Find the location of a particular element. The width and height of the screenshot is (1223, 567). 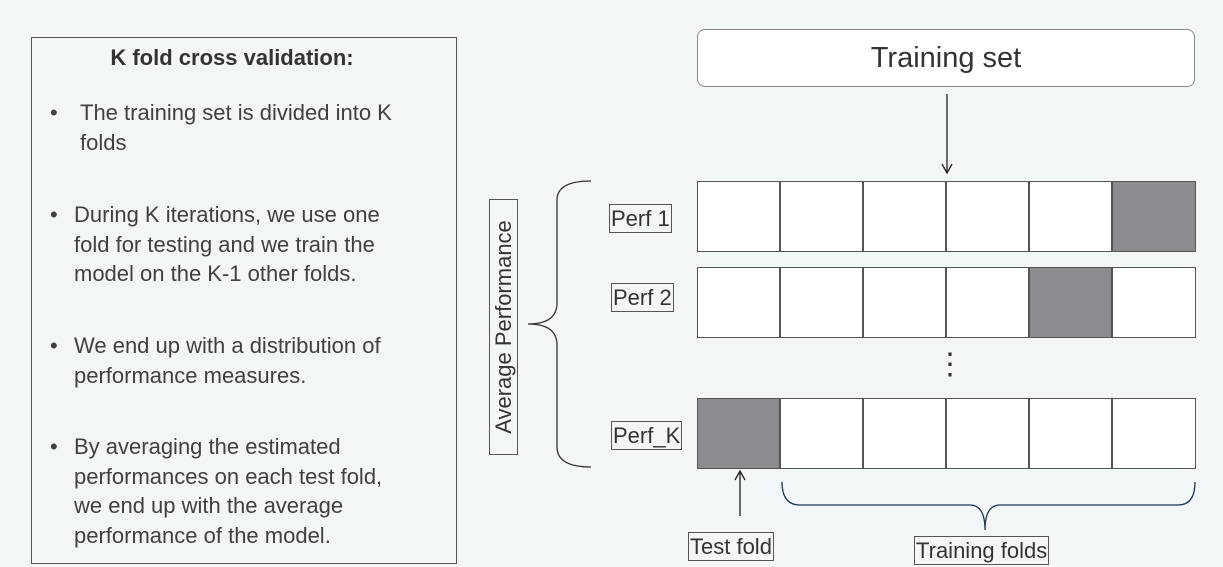

bullet-line: performances on each test fold, is located at coordinates (228, 476).